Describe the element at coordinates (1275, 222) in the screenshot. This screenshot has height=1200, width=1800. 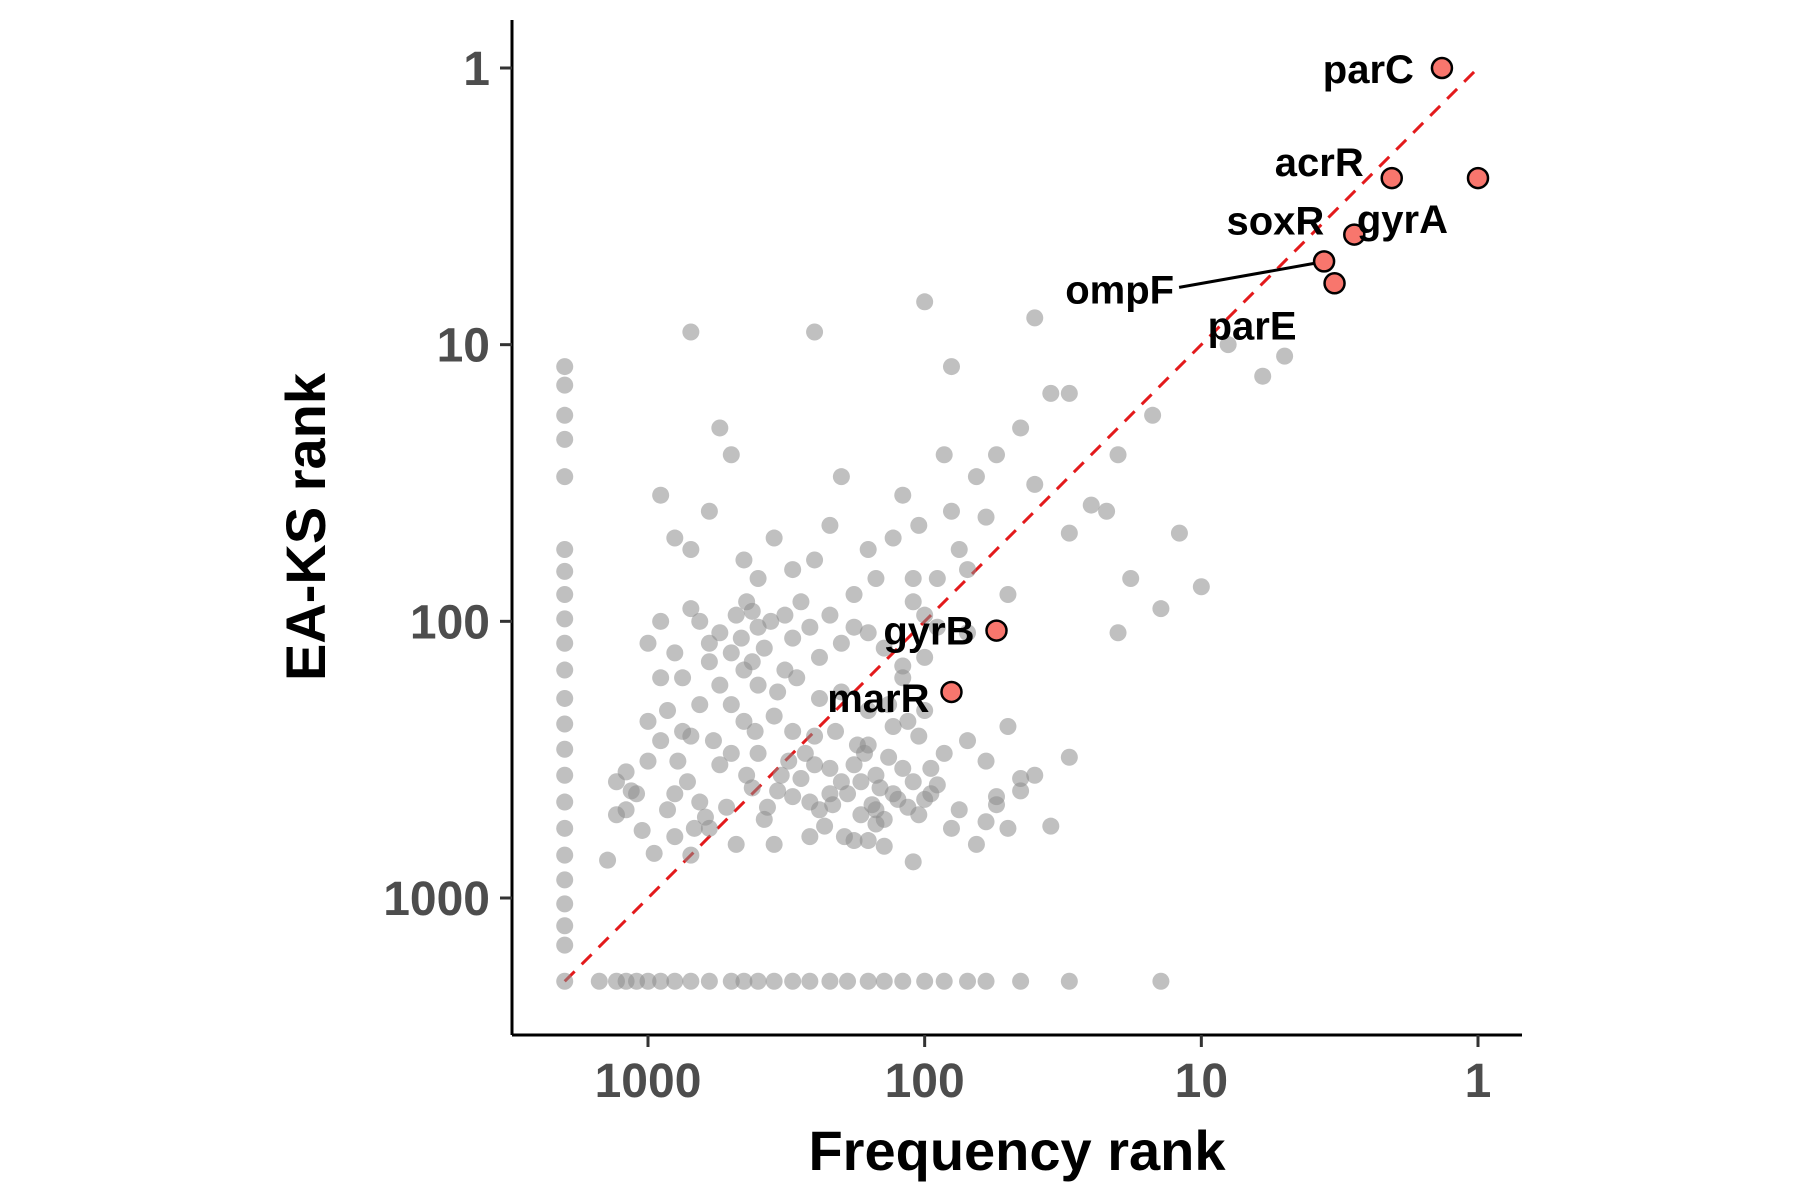
I see `gene-label-soxR: soxR` at that location.